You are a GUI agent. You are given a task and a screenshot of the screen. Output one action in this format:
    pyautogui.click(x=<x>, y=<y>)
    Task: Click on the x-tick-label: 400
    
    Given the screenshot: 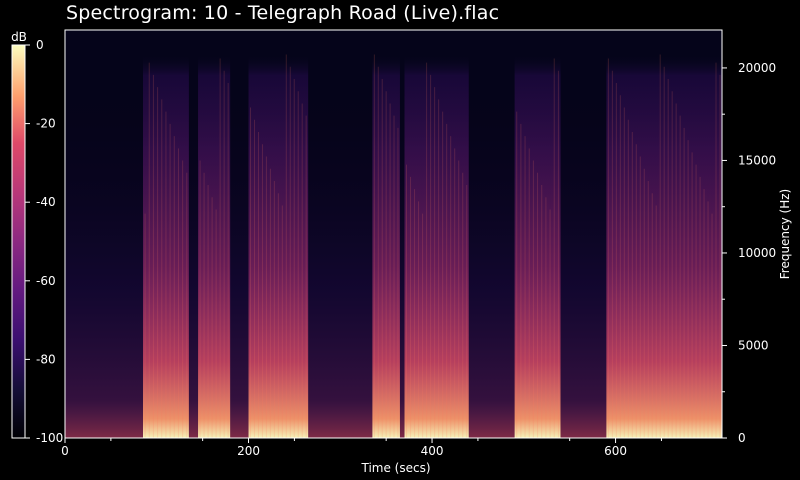 What is the action you would take?
    pyautogui.click(x=432, y=451)
    